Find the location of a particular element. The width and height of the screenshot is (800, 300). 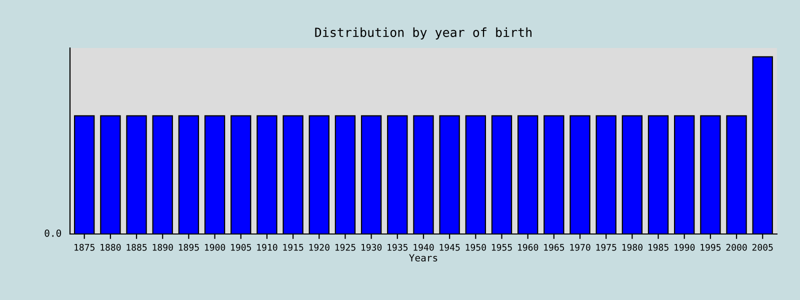

x-tick-label: 1945 is located at coordinates (450, 247).